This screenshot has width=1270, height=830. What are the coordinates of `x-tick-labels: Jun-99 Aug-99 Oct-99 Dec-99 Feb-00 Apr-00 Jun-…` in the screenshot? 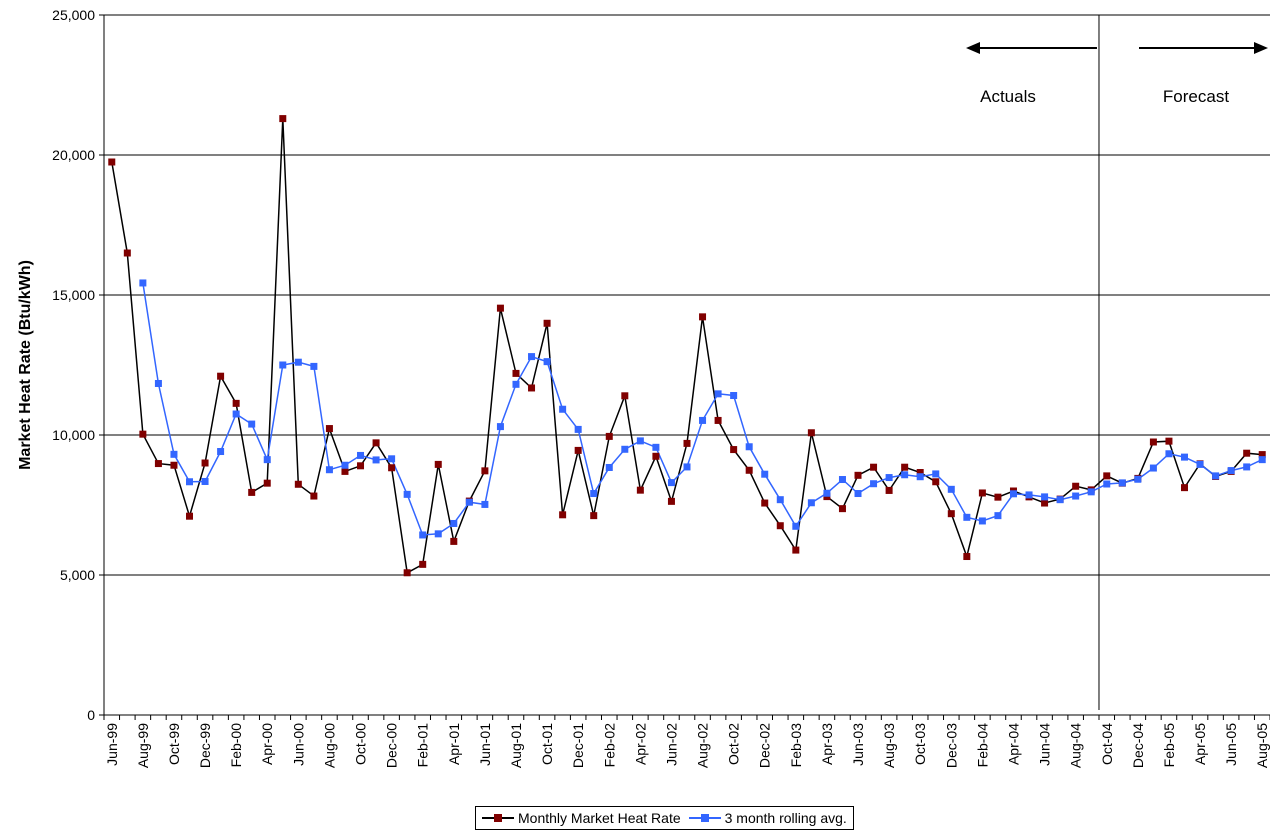 It's located at (687, 745).